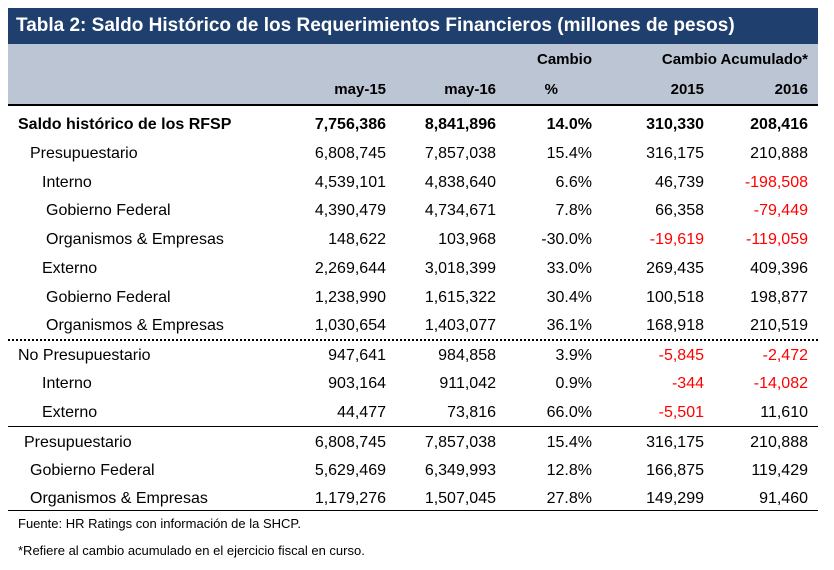 This screenshot has height=570, width=834. What do you see at coordinates (350, 470) in the screenshot?
I see `cell-v1: 5,629,469` at bounding box center [350, 470].